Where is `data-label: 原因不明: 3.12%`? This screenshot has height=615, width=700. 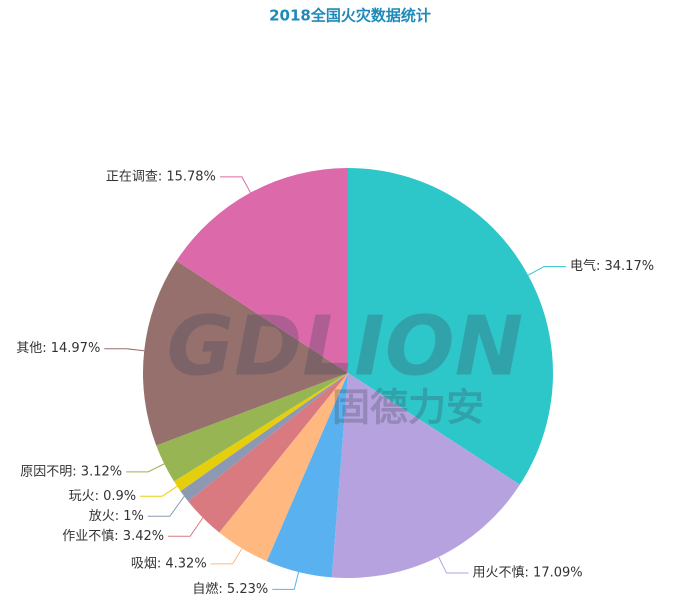
data-label: 原因不明: 3.12% is located at coordinates (71, 471).